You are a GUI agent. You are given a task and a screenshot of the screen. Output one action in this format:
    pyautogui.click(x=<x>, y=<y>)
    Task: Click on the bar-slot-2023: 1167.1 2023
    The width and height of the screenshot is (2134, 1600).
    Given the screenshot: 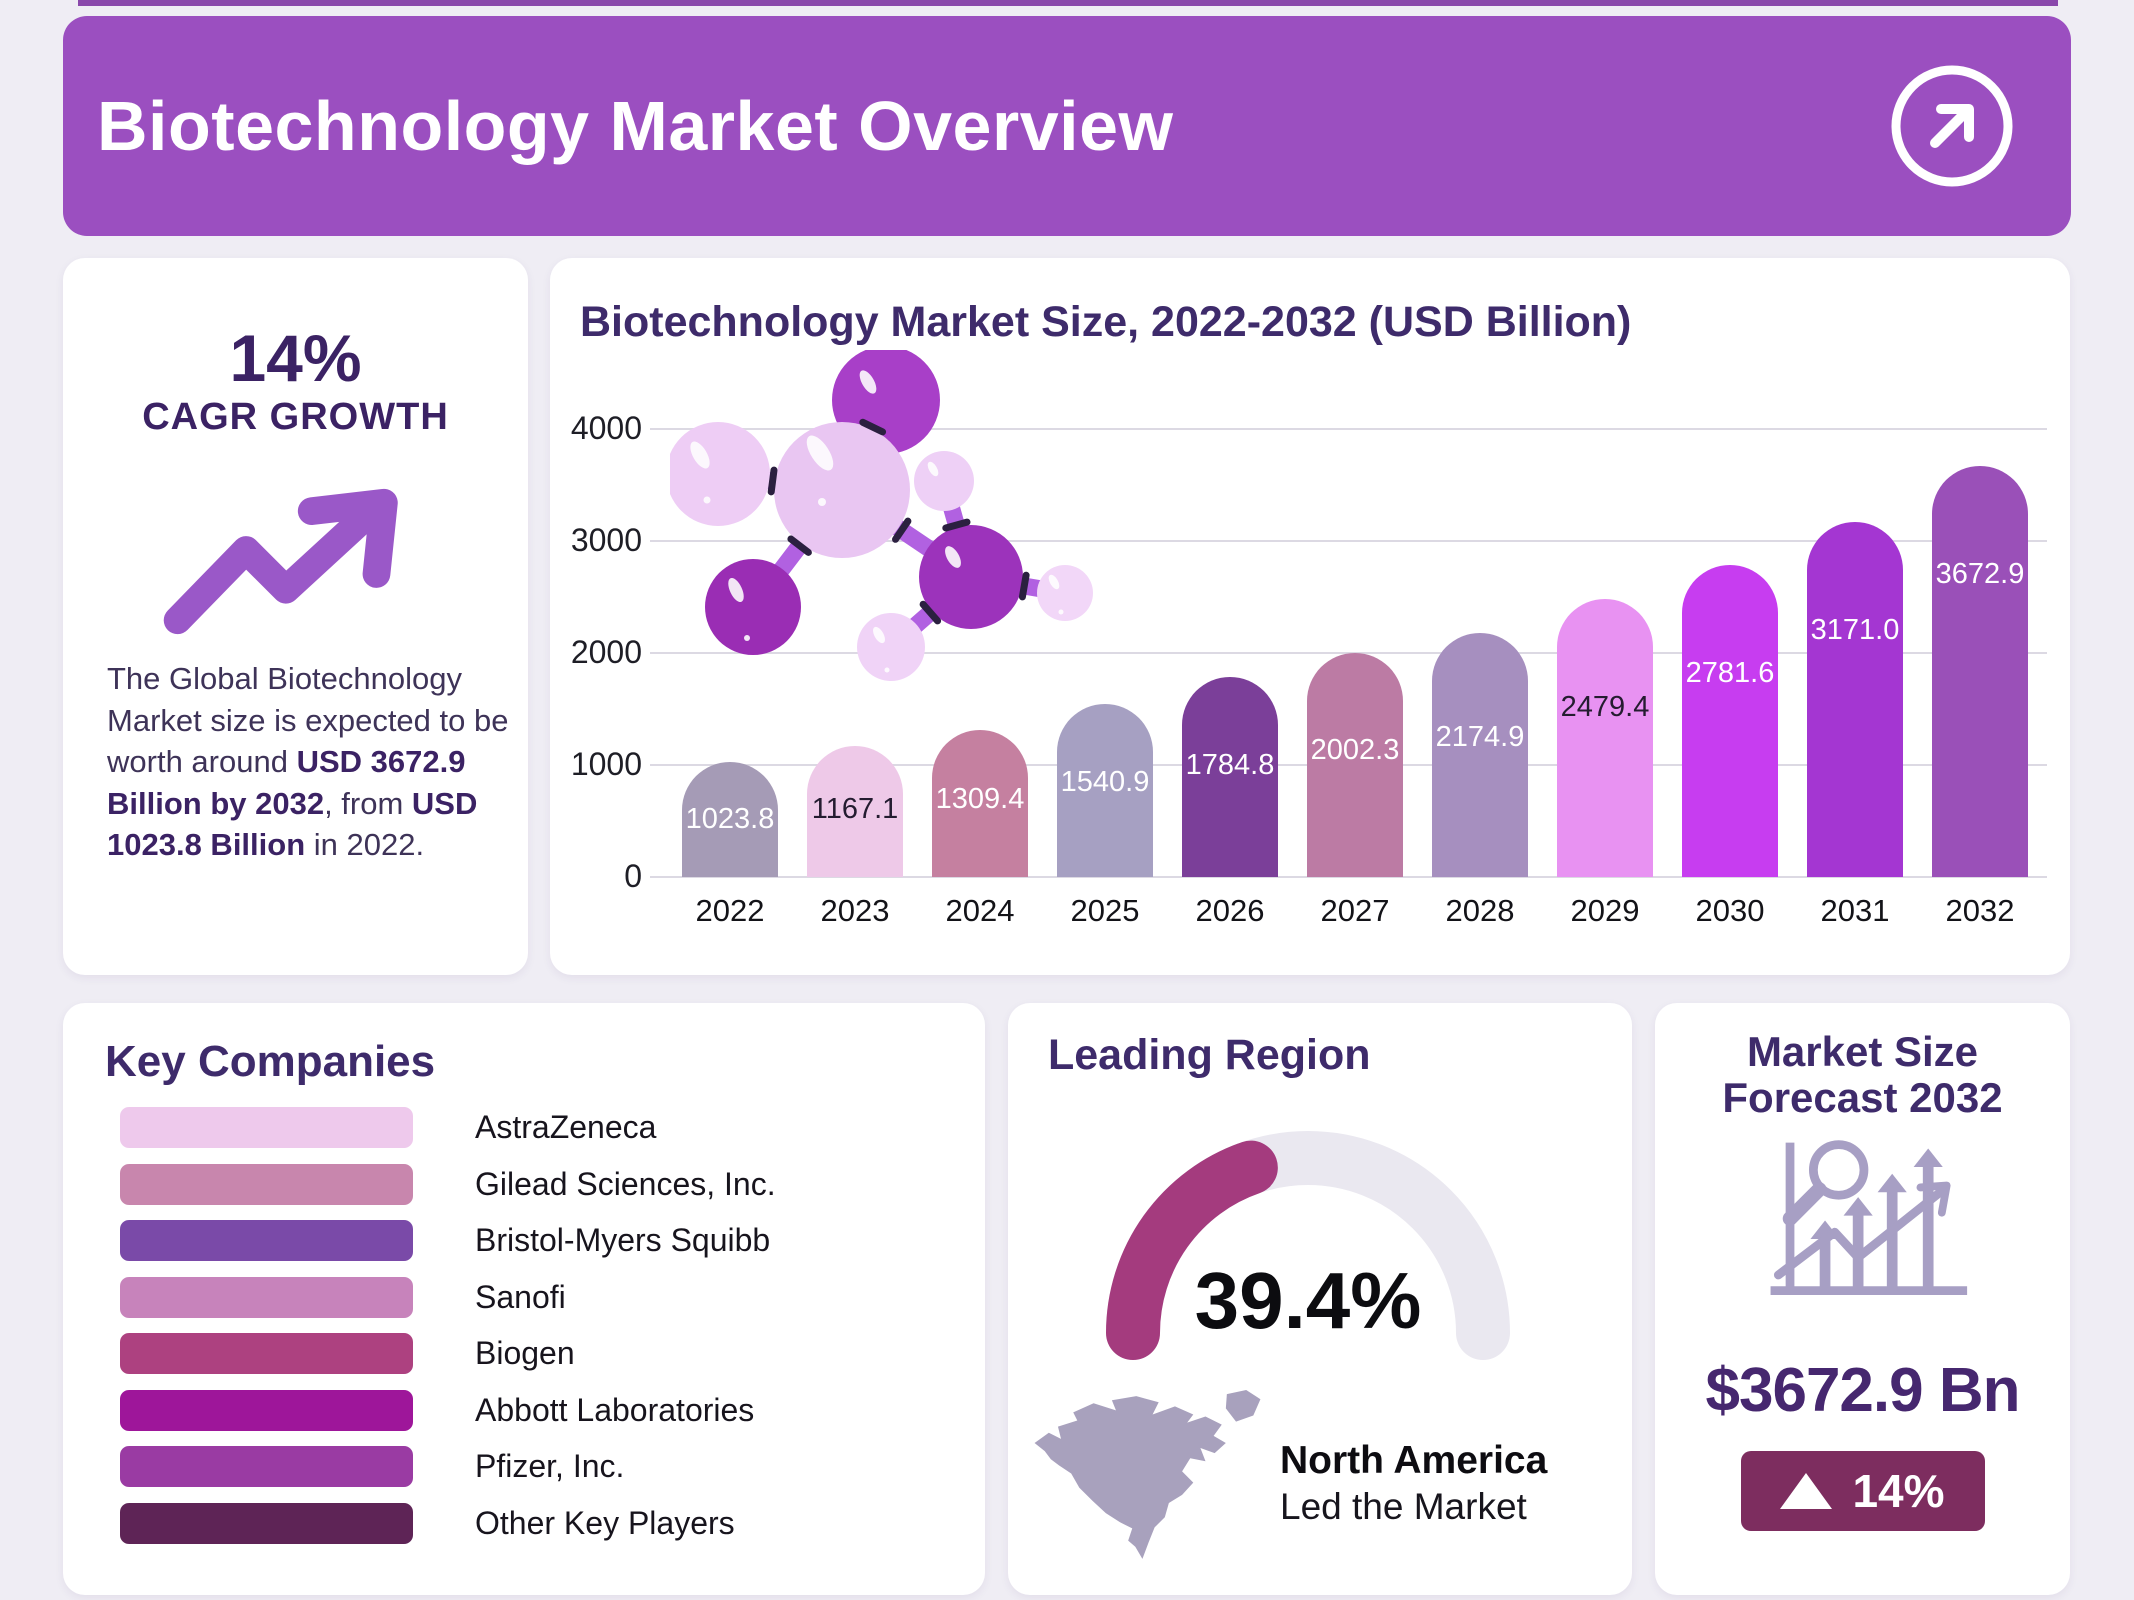 What is the action you would take?
    pyautogui.click(x=855, y=678)
    